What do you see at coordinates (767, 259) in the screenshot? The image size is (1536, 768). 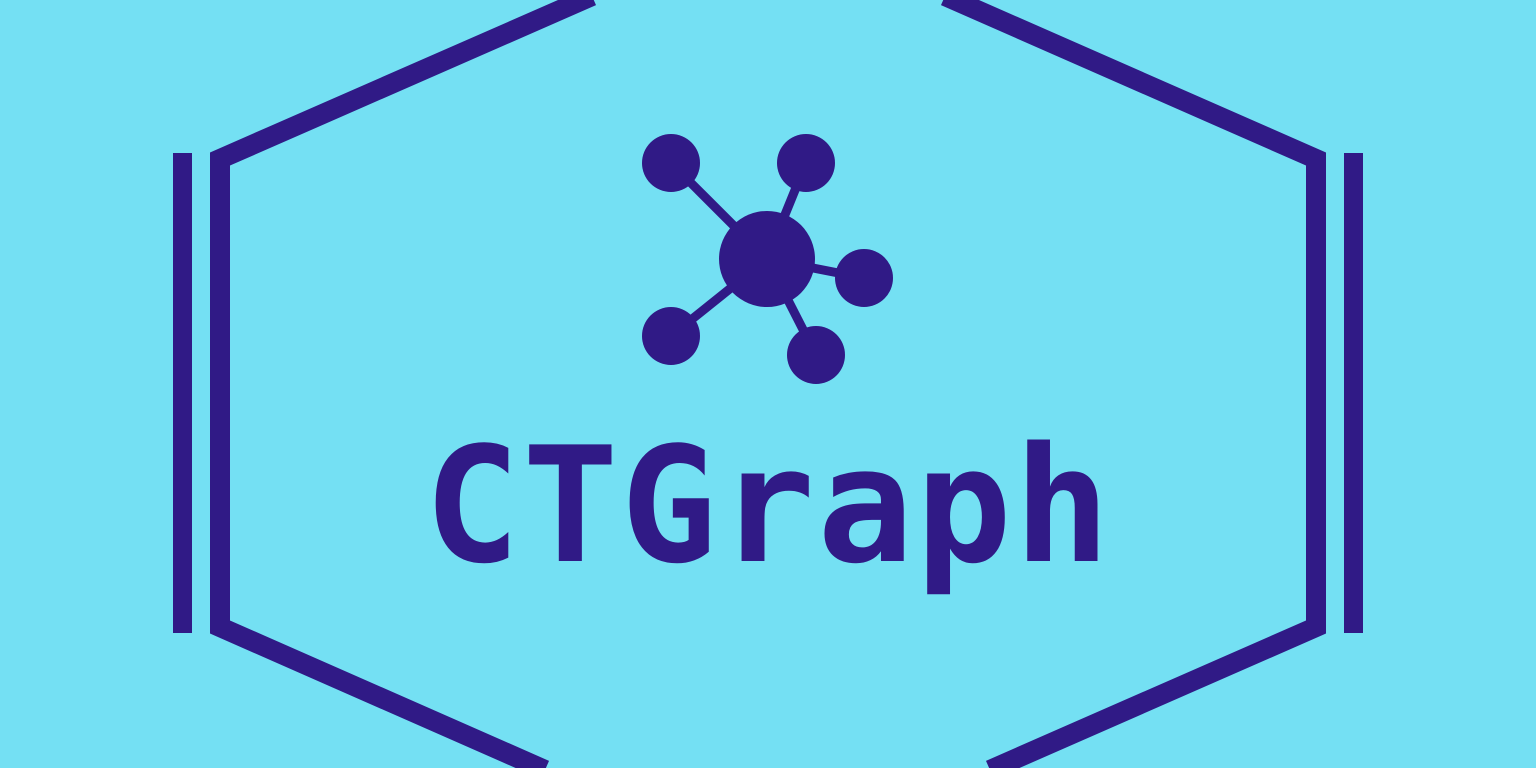 I see `molecule-network-icon` at bounding box center [767, 259].